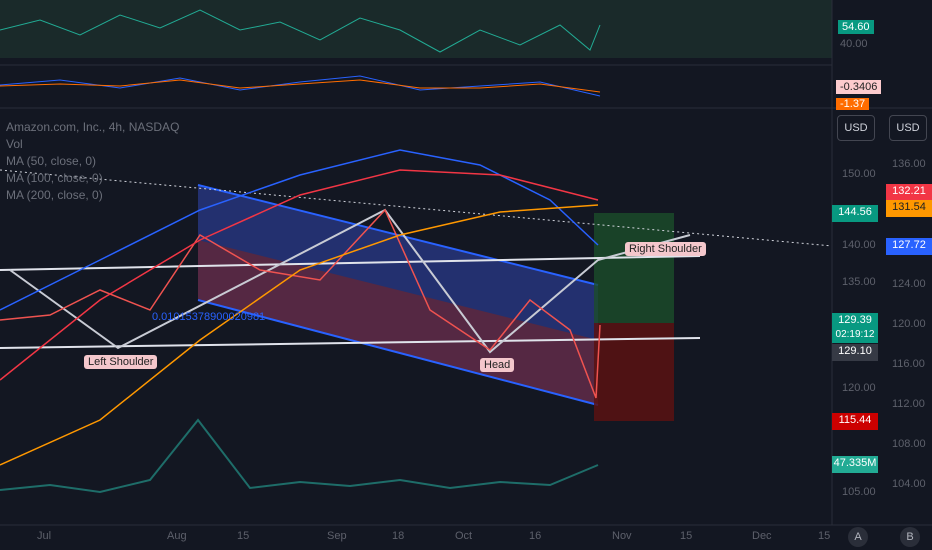  I want to click on price-label: 116.00, so click(908, 364).